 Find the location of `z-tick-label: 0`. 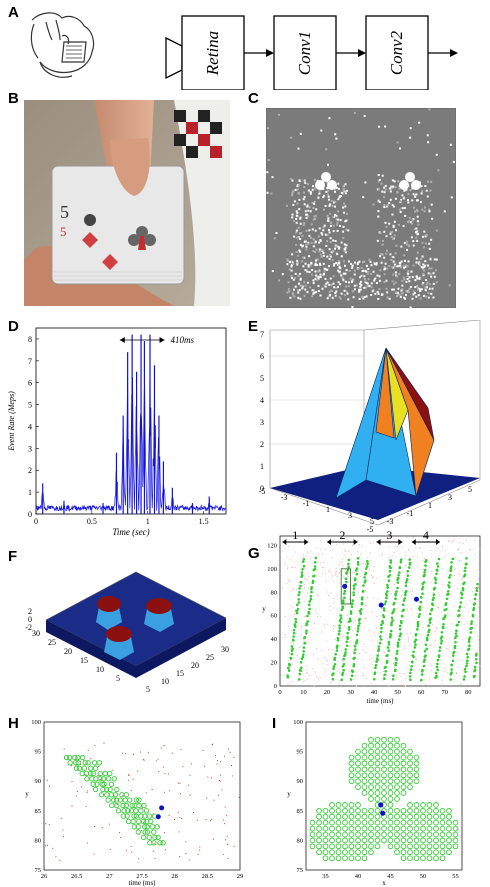

z-tick-label: 0 is located at coordinates (30, 619).